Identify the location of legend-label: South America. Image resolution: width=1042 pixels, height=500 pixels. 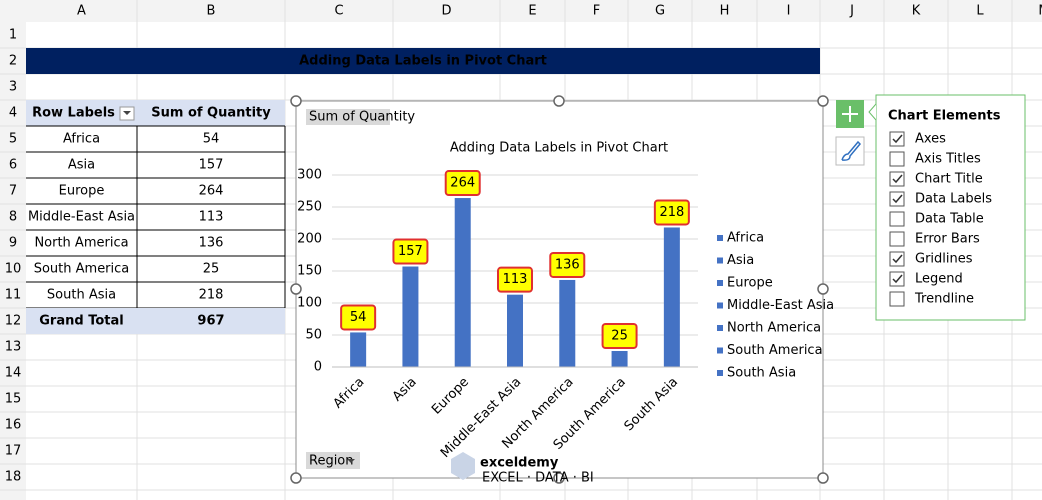
(775, 350).